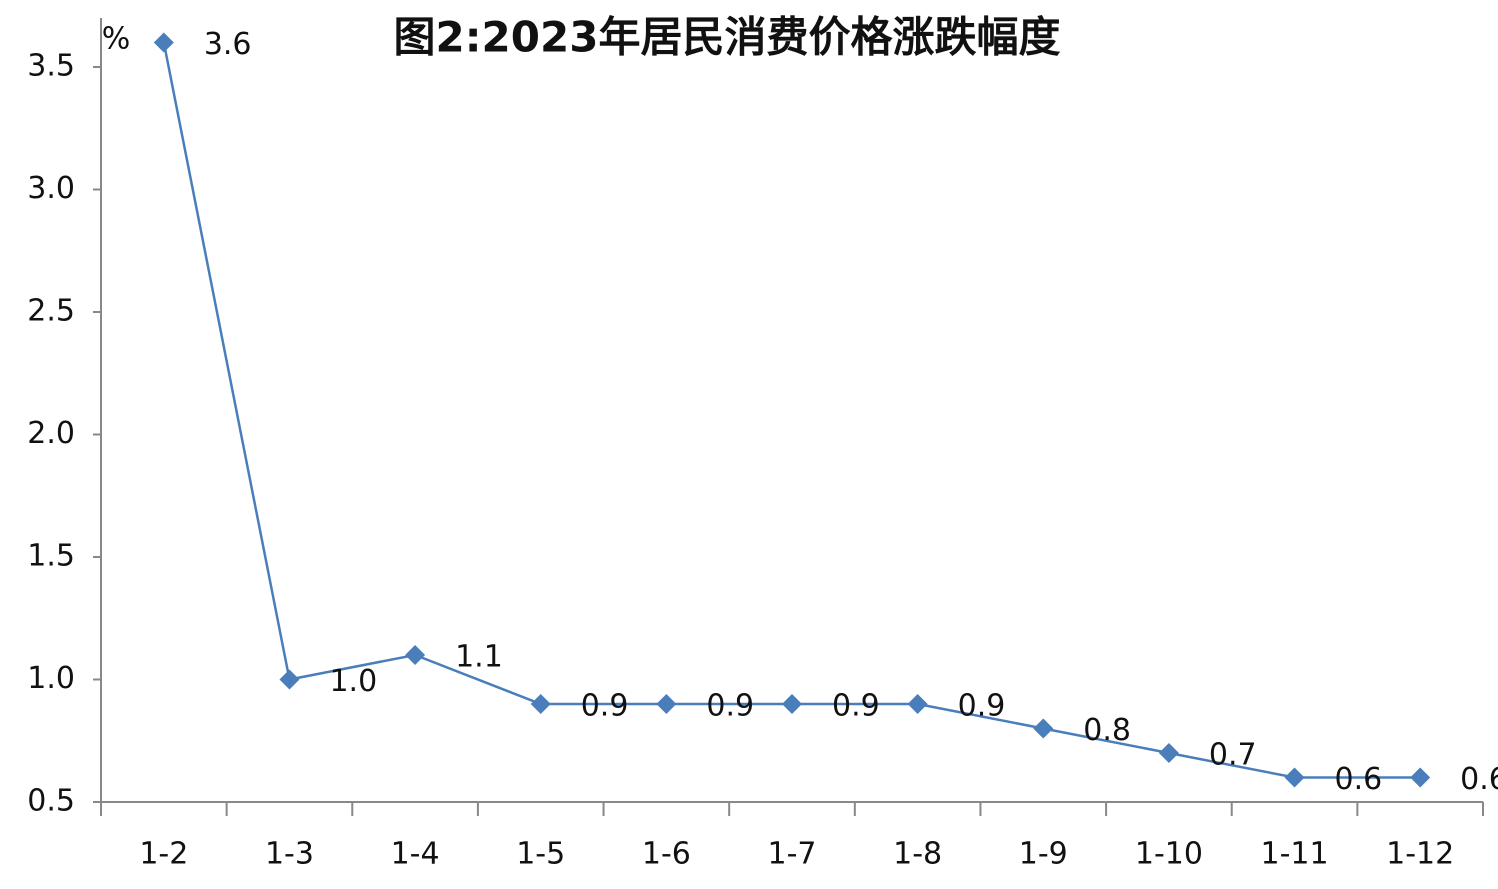 The image size is (1498, 889). I want to click on x-tick-label: 1-10, so click(1169, 854).